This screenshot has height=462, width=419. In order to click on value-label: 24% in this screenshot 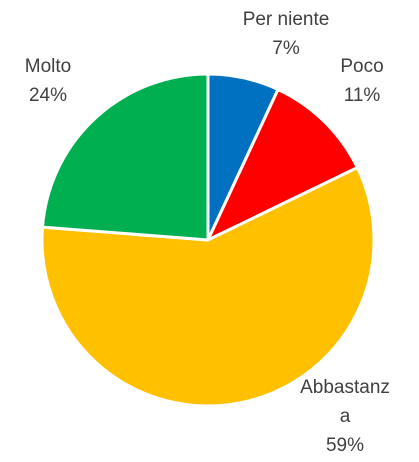, I will do `click(48, 95)`.